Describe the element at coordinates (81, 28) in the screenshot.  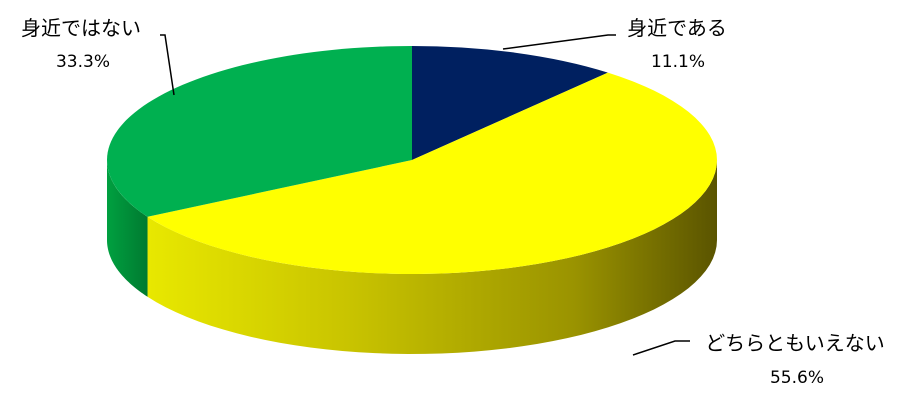
I see `slice-label-2: 身近ではない` at that location.